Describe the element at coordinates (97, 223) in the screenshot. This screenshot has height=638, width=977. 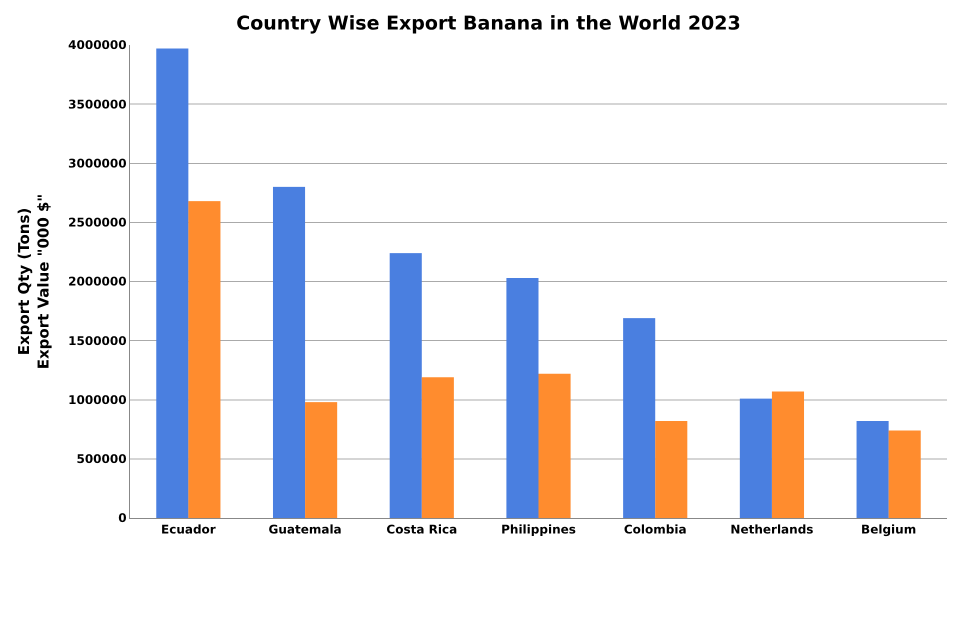
I see `y-tick-label: 2500000` at that location.